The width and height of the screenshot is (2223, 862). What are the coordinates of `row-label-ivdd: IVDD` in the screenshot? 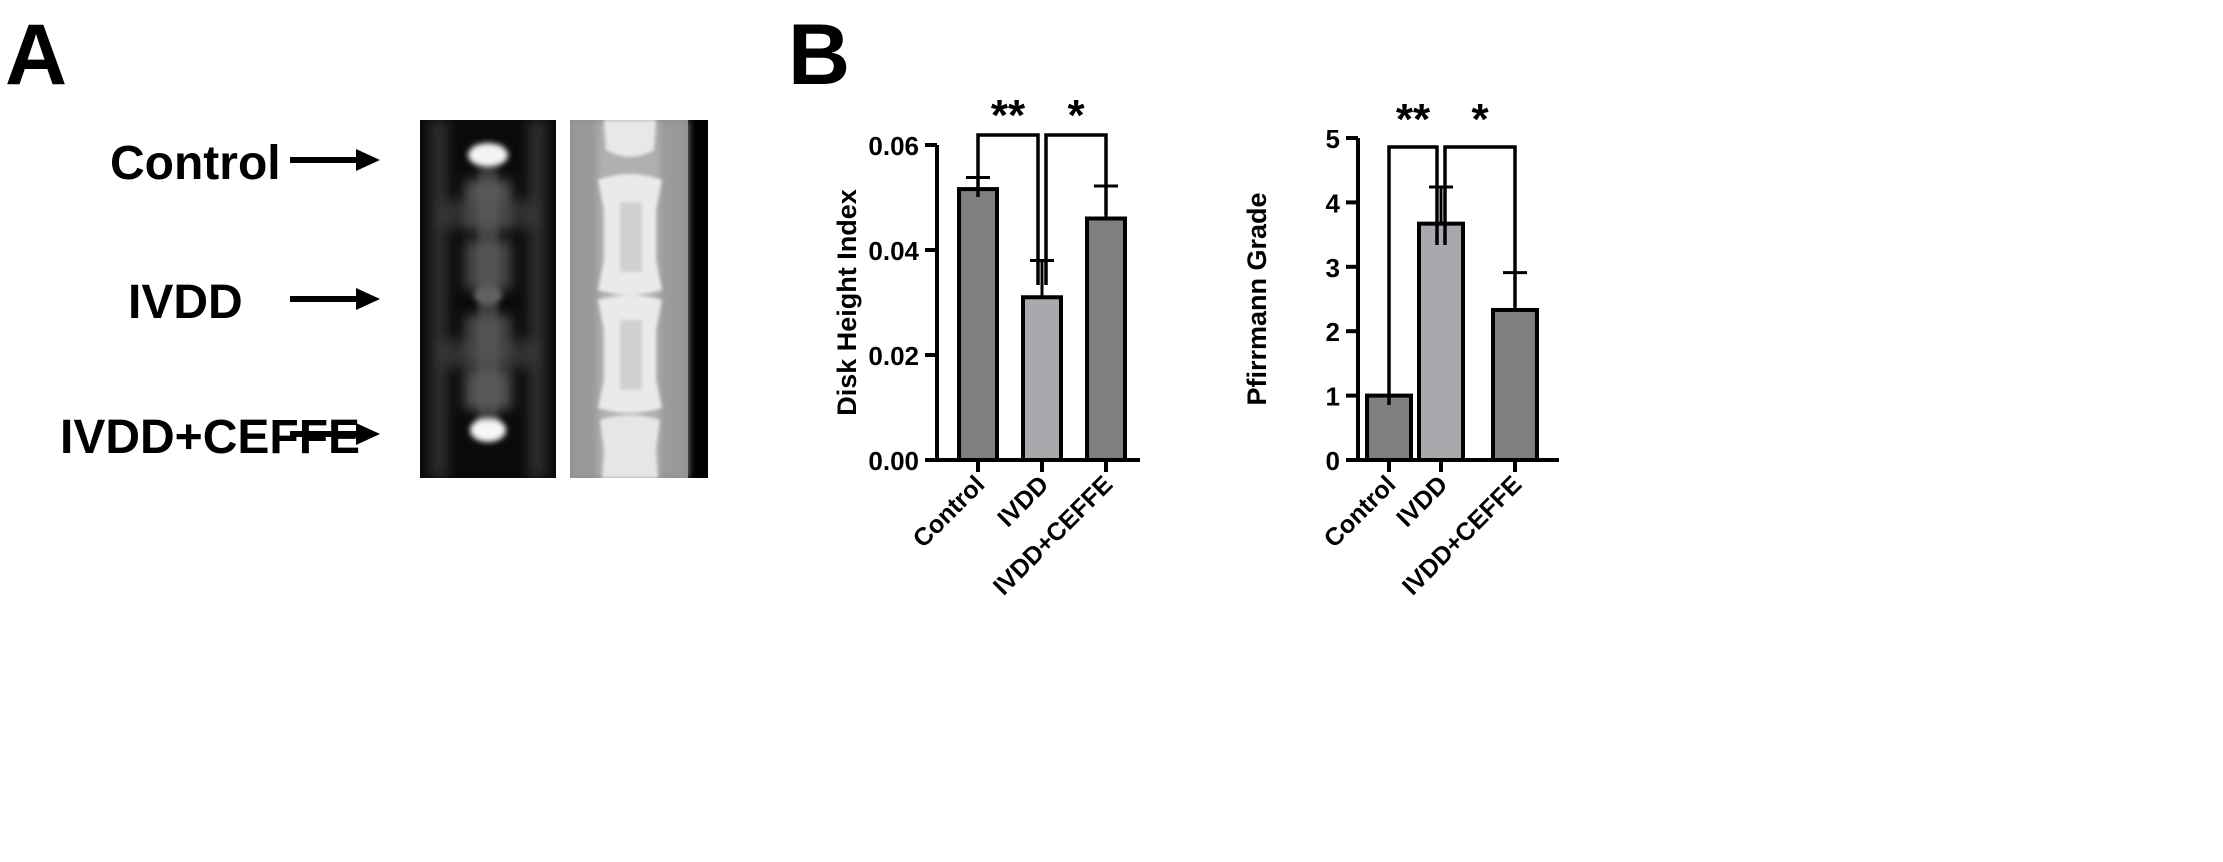 It's located at (185, 302).